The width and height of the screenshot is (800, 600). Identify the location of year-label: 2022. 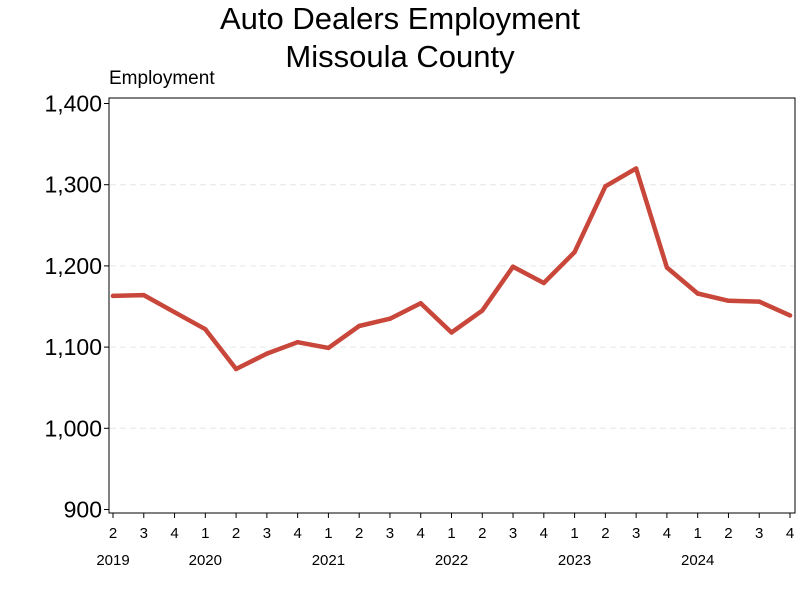
(451, 560).